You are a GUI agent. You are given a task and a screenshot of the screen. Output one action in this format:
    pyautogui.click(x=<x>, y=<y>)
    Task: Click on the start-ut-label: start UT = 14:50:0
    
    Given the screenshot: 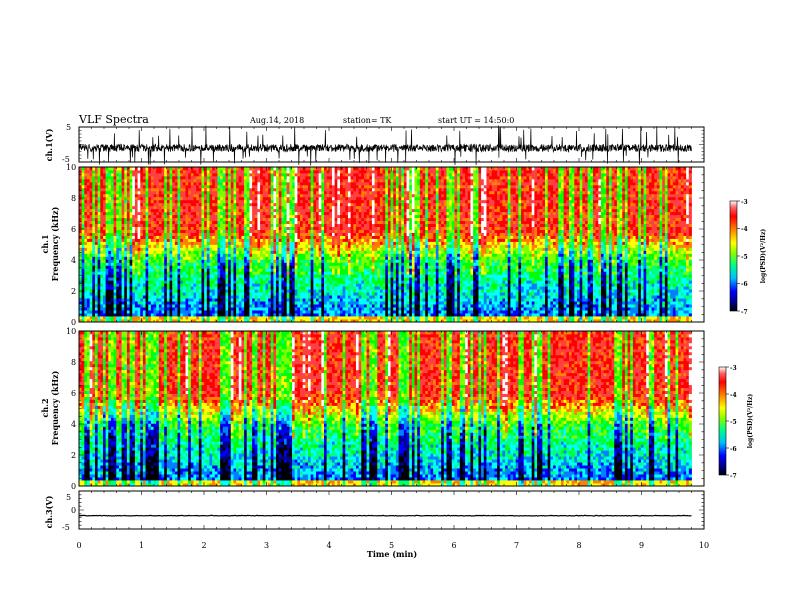 What is the action you would take?
    pyautogui.click(x=476, y=120)
    